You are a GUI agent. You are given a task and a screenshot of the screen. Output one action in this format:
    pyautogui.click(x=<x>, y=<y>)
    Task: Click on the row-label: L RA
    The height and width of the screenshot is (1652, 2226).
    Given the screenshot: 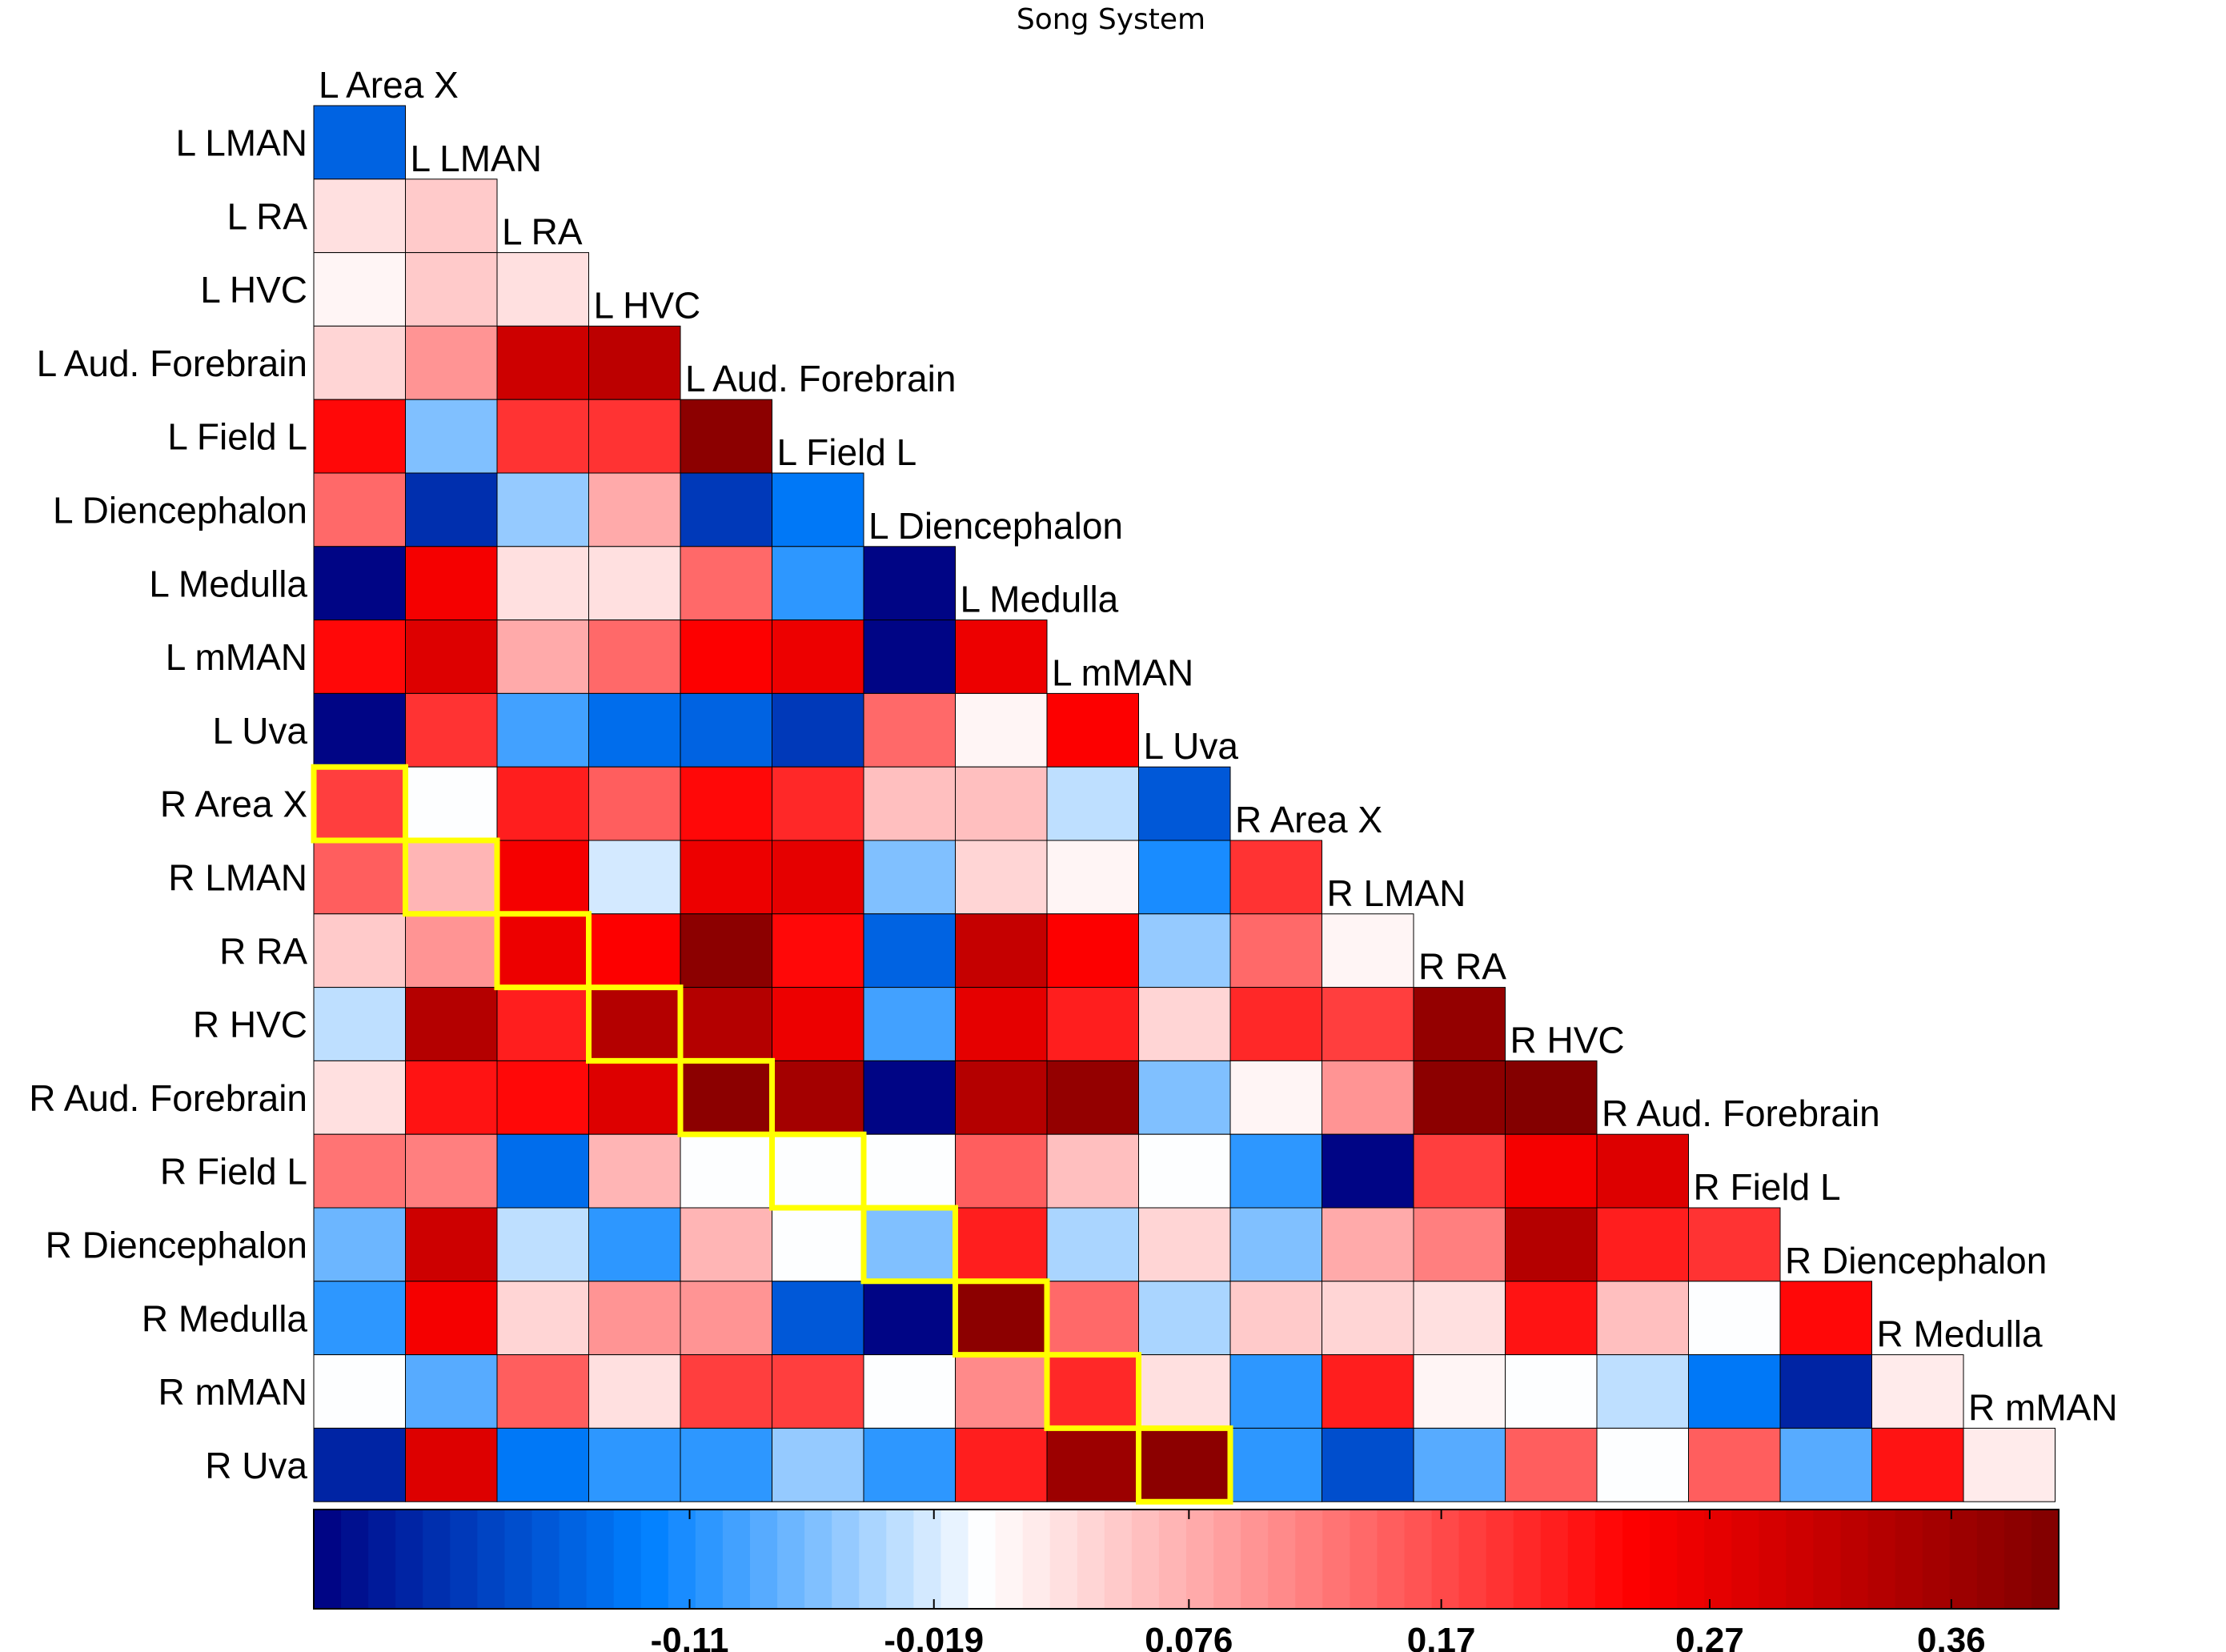 What is the action you would take?
    pyautogui.click(x=267, y=216)
    